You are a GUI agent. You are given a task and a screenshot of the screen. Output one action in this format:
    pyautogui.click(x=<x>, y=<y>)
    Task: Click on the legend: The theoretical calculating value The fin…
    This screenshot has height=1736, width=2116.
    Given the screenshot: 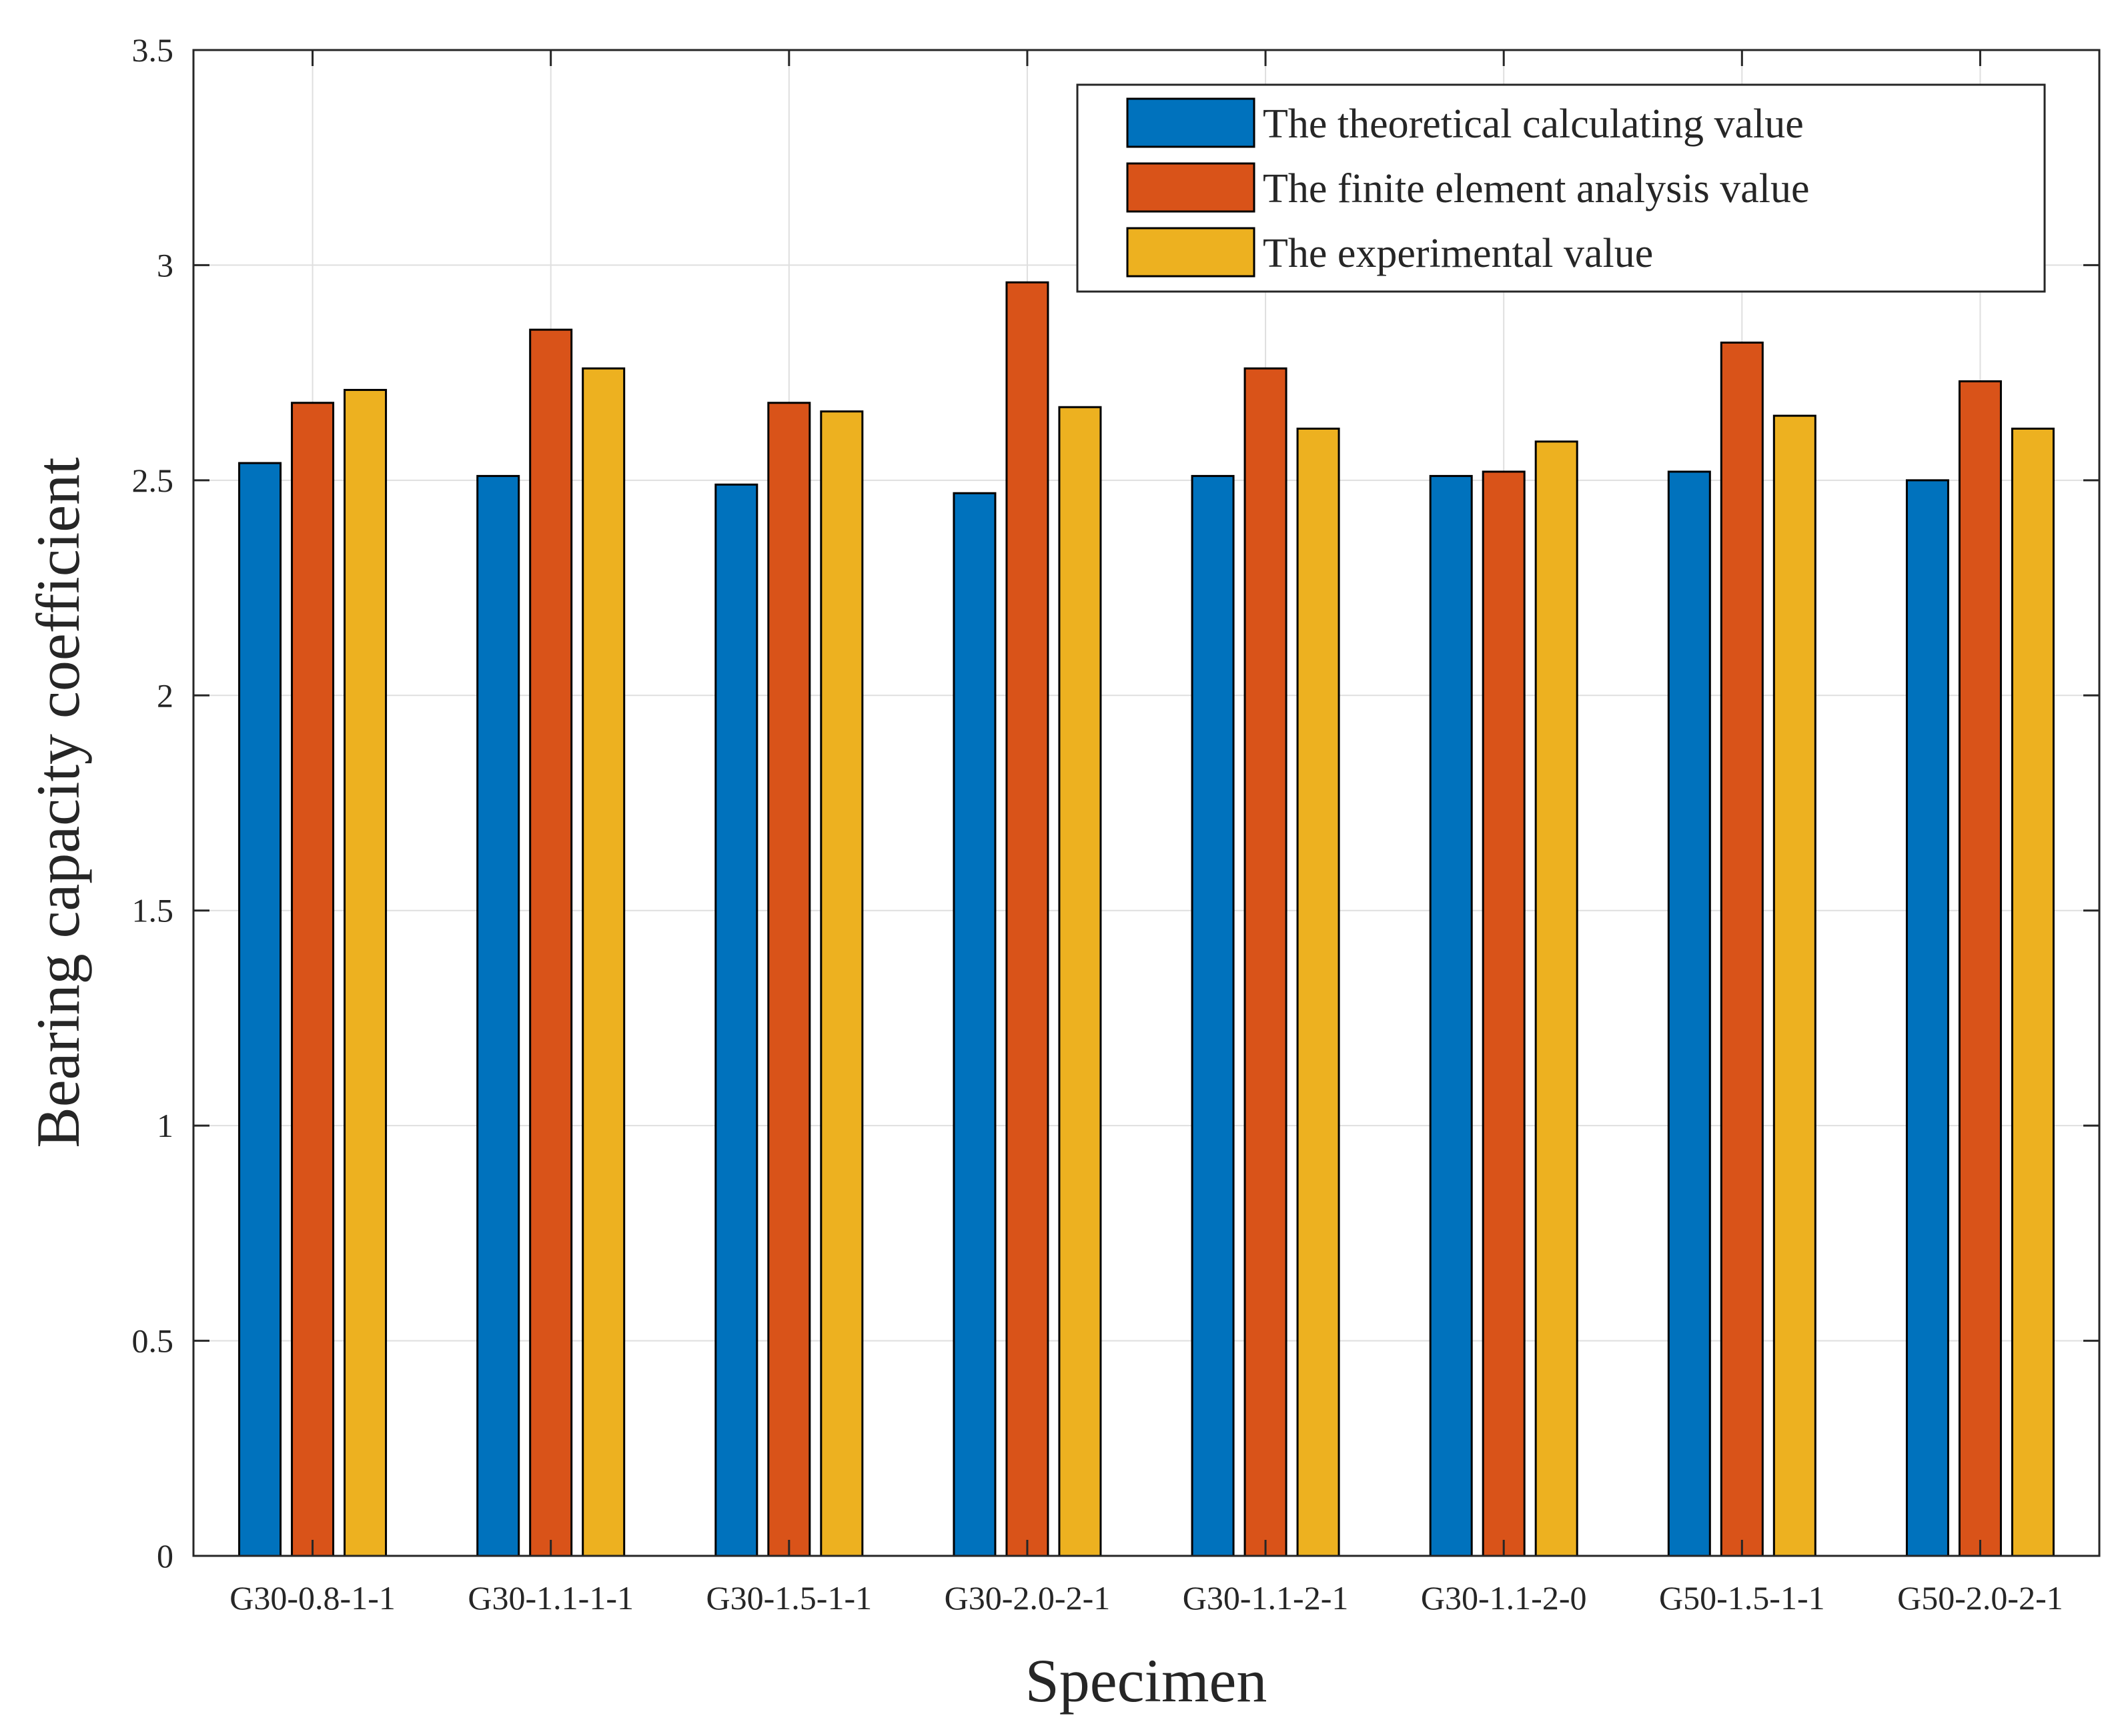 What is the action you would take?
    pyautogui.click(x=1561, y=188)
    